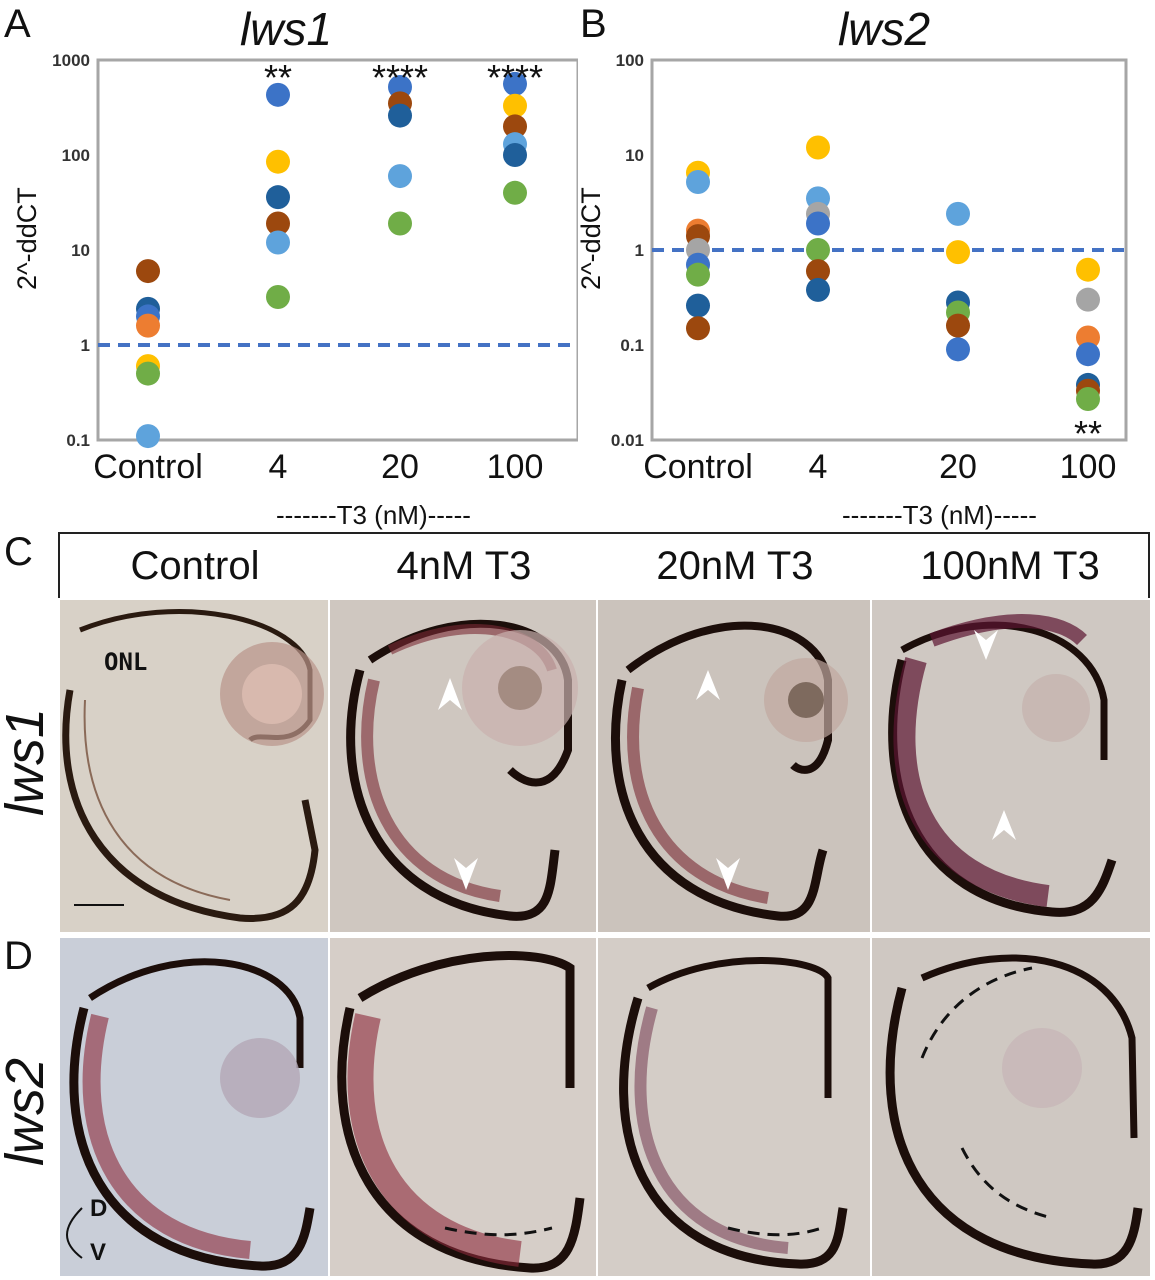  What do you see at coordinates (98, 1252) in the screenshot?
I see `ventral-label: V` at bounding box center [98, 1252].